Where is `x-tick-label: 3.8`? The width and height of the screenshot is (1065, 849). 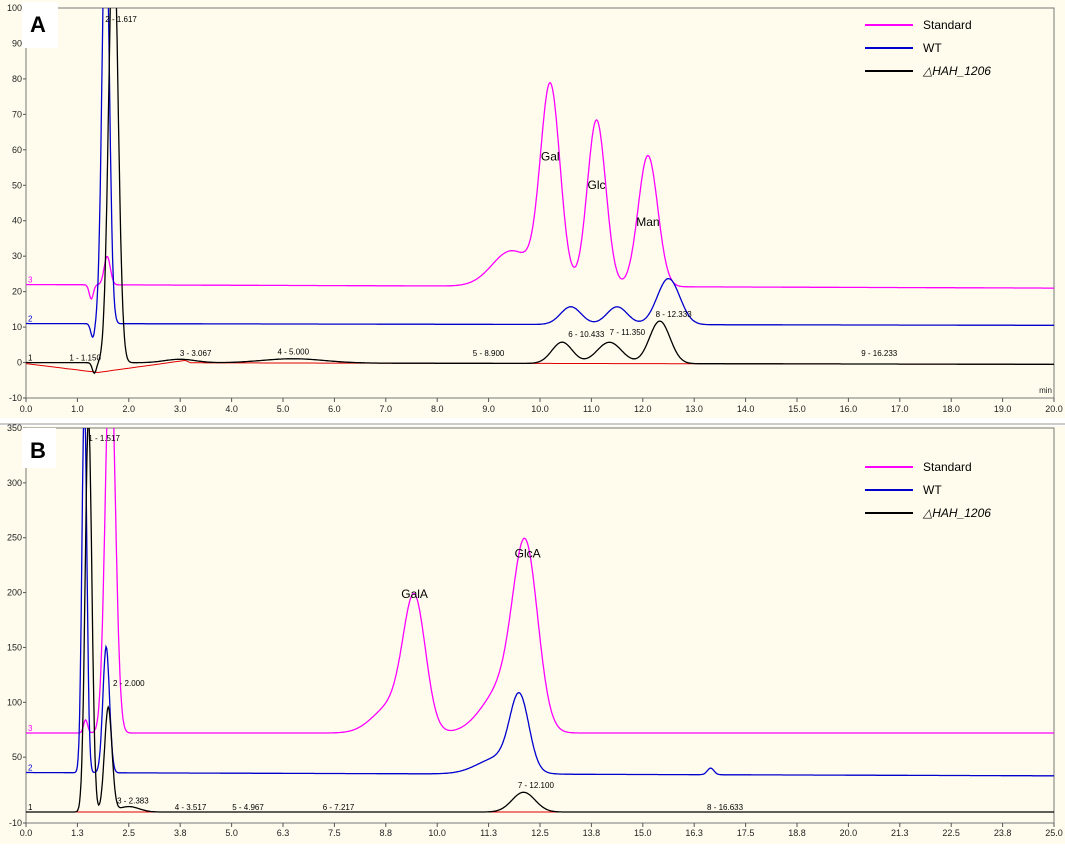
x-tick-label: 3.8 is located at coordinates (180, 833).